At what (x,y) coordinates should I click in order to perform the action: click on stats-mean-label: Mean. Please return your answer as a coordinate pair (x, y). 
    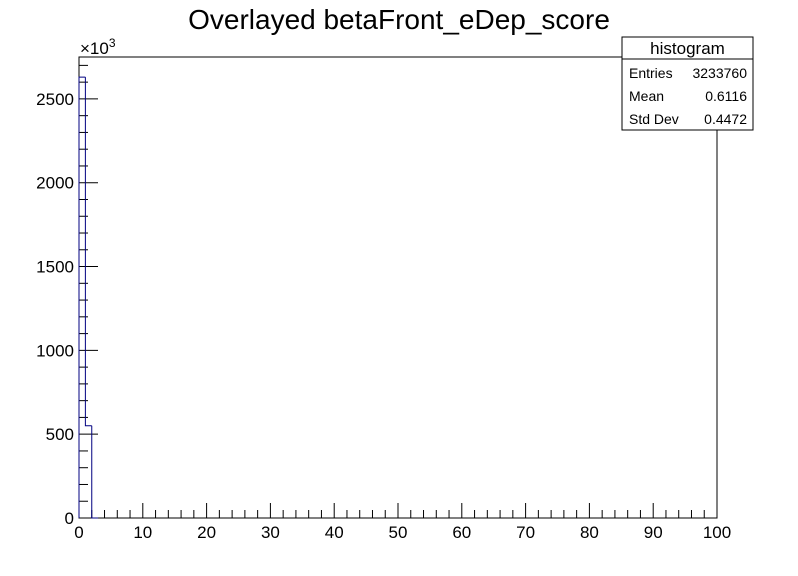
    Looking at the image, I should click on (646, 96).